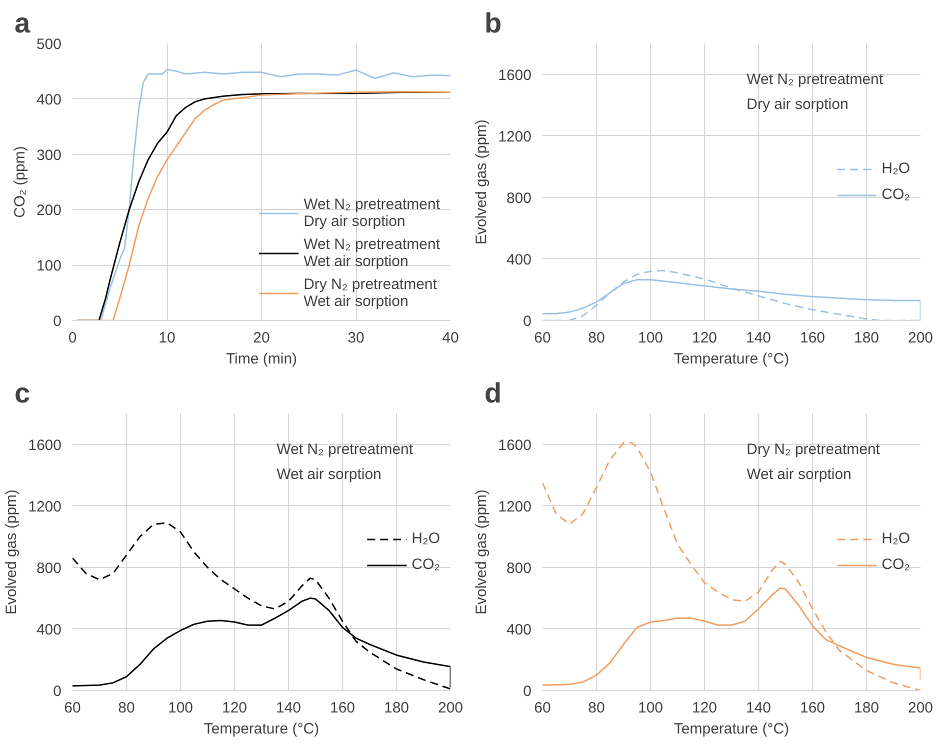  I want to click on y-tick-label: 300, so click(49, 155).